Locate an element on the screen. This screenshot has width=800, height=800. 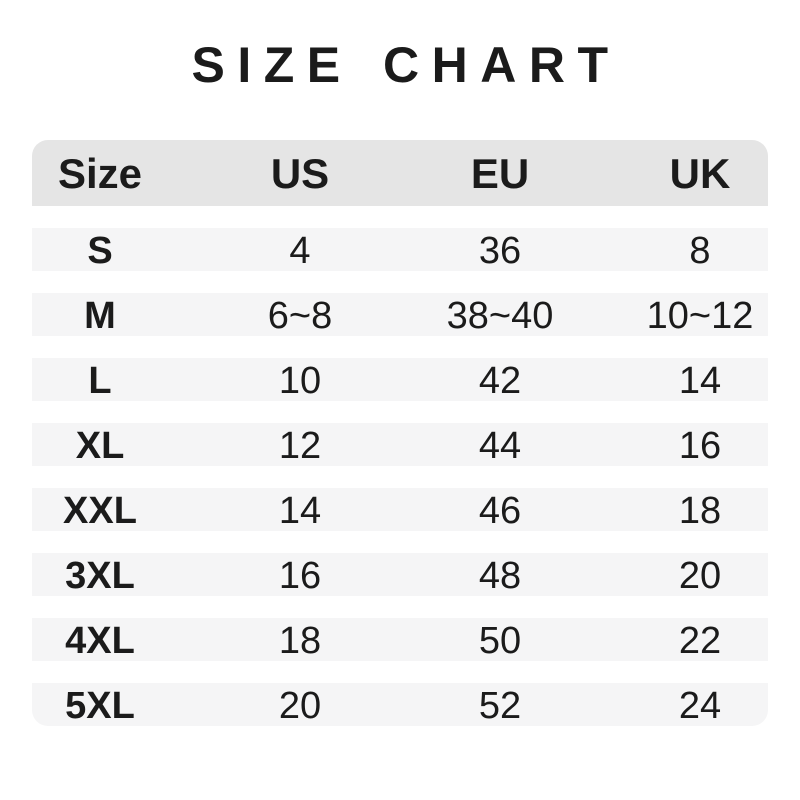
cell-us: 14 is located at coordinates (300, 510).